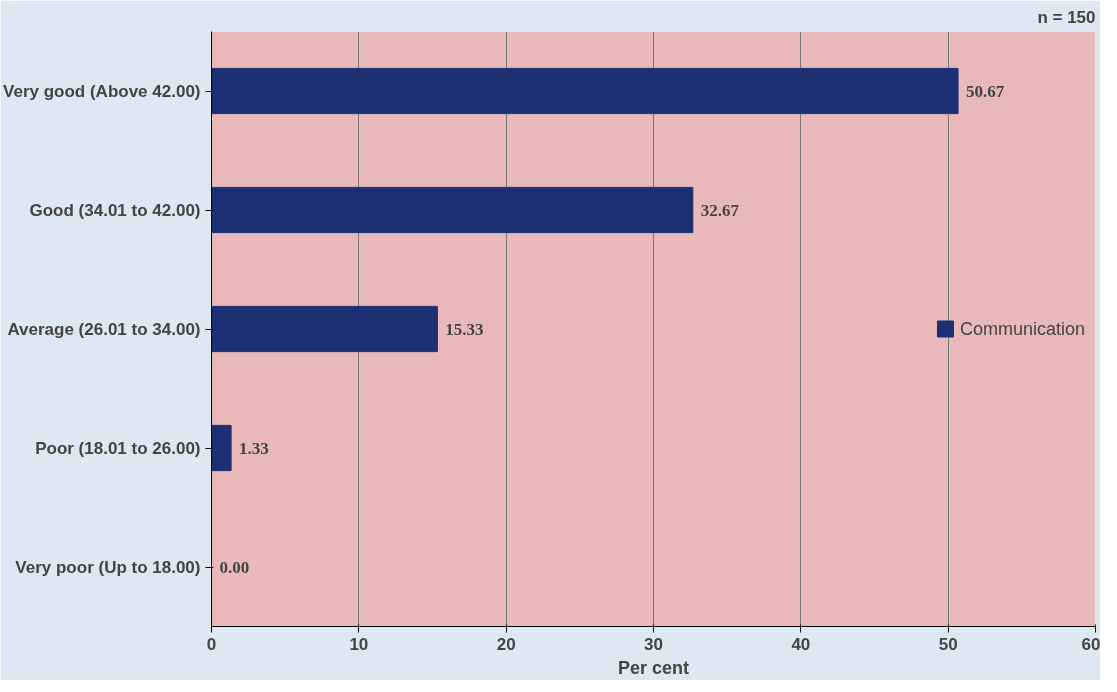 The width and height of the screenshot is (1117, 692). I want to click on x-tick-label: 40, so click(801, 644).